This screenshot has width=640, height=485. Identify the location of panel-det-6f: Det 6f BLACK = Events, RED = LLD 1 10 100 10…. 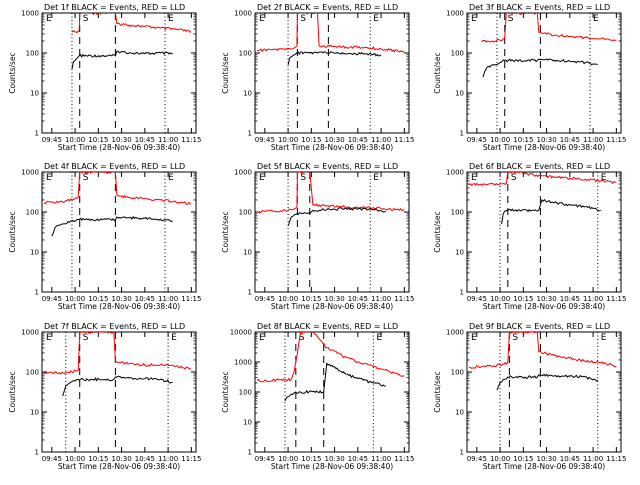
(529, 236).